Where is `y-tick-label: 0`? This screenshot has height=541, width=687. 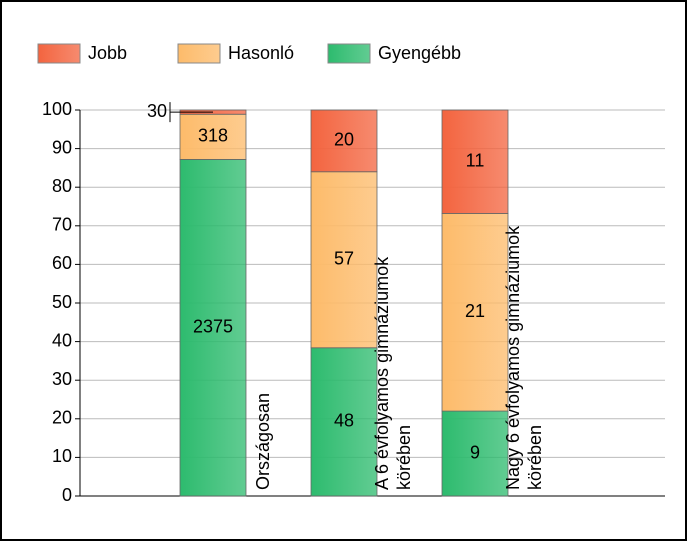 y-tick-label: 0 is located at coordinates (67, 495).